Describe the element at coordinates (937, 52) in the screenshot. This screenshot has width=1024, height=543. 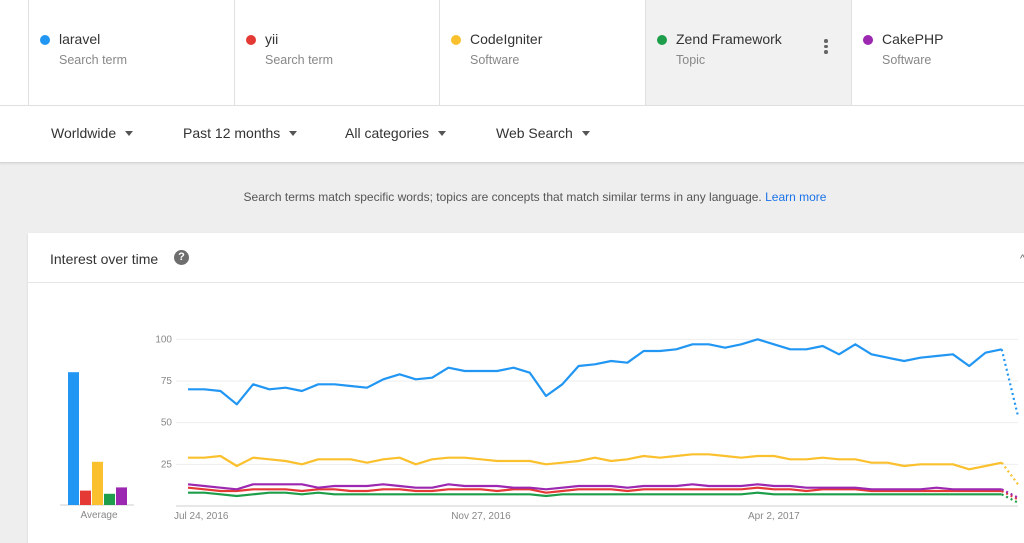
I see `term-card-cakephp: CakePHP Software` at that location.